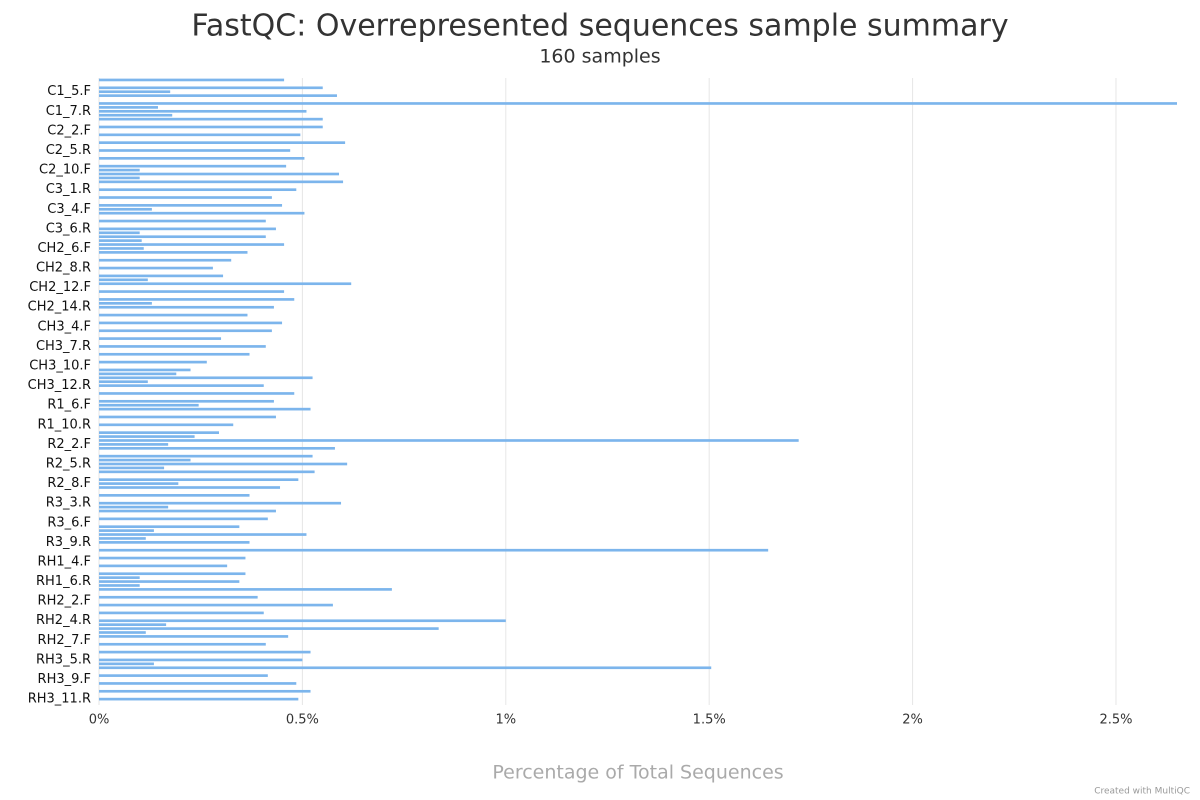 This screenshot has height=800, width=1200. Describe the element at coordinates (69, 483) in the screenshot. I see `y-tick-label: R2_8.F` at that location.